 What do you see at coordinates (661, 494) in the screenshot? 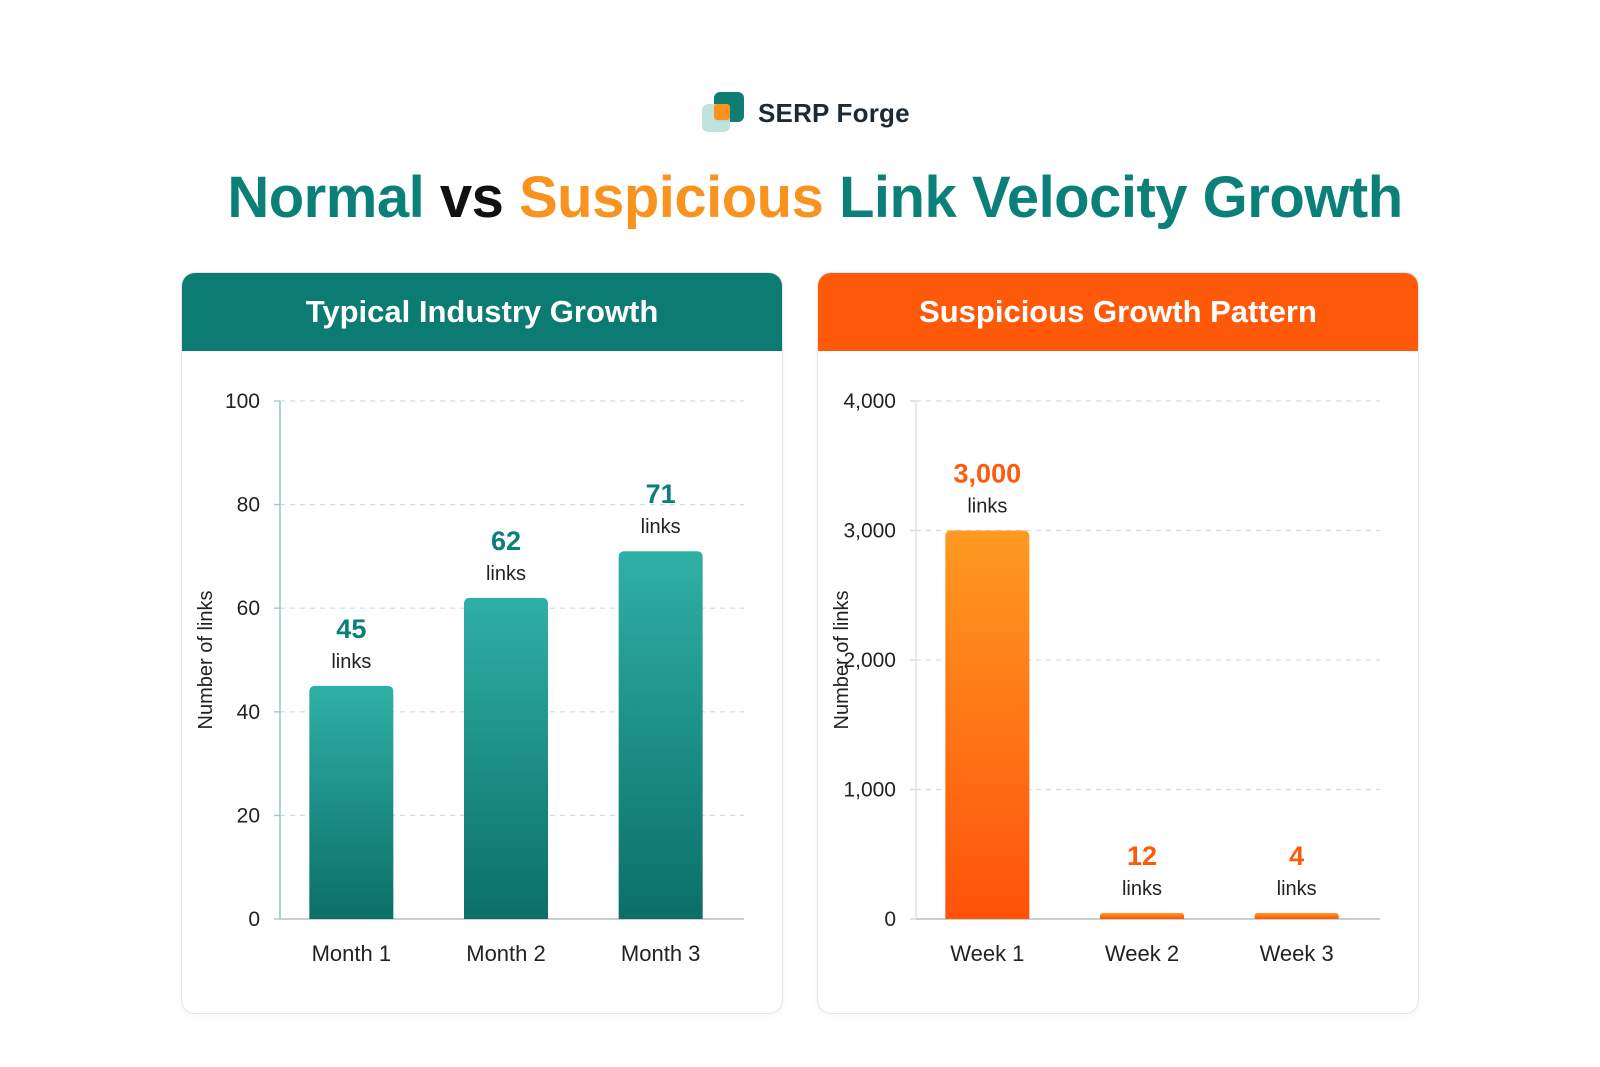
I see `bar-value-label: 71` at bounding box center [661, 494].